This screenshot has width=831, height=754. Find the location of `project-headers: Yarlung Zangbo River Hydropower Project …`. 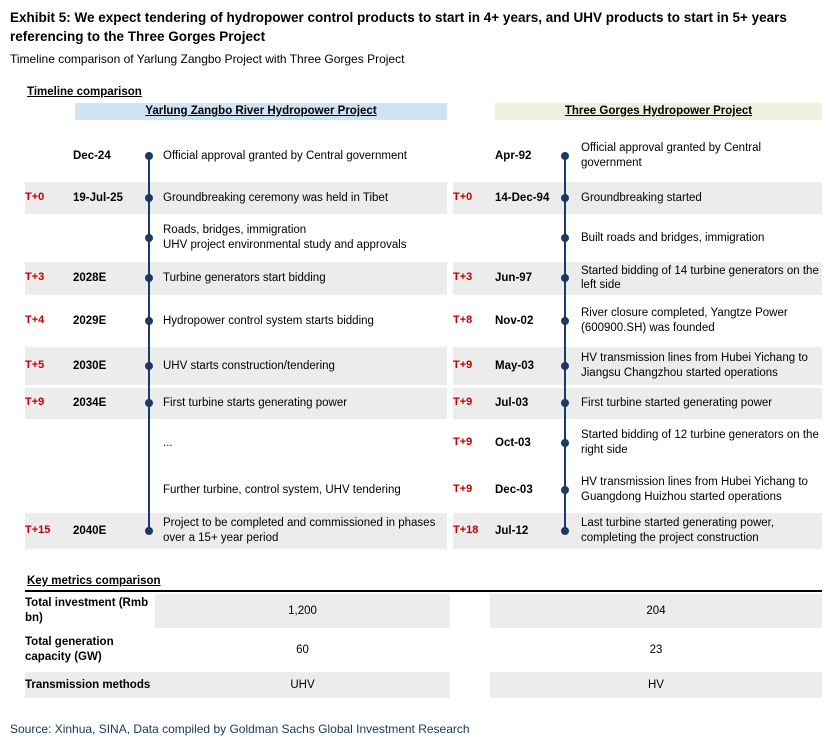

project-headers: Yarlung Zangbo River Hydropower Project … is located at coordinates (453, 111).